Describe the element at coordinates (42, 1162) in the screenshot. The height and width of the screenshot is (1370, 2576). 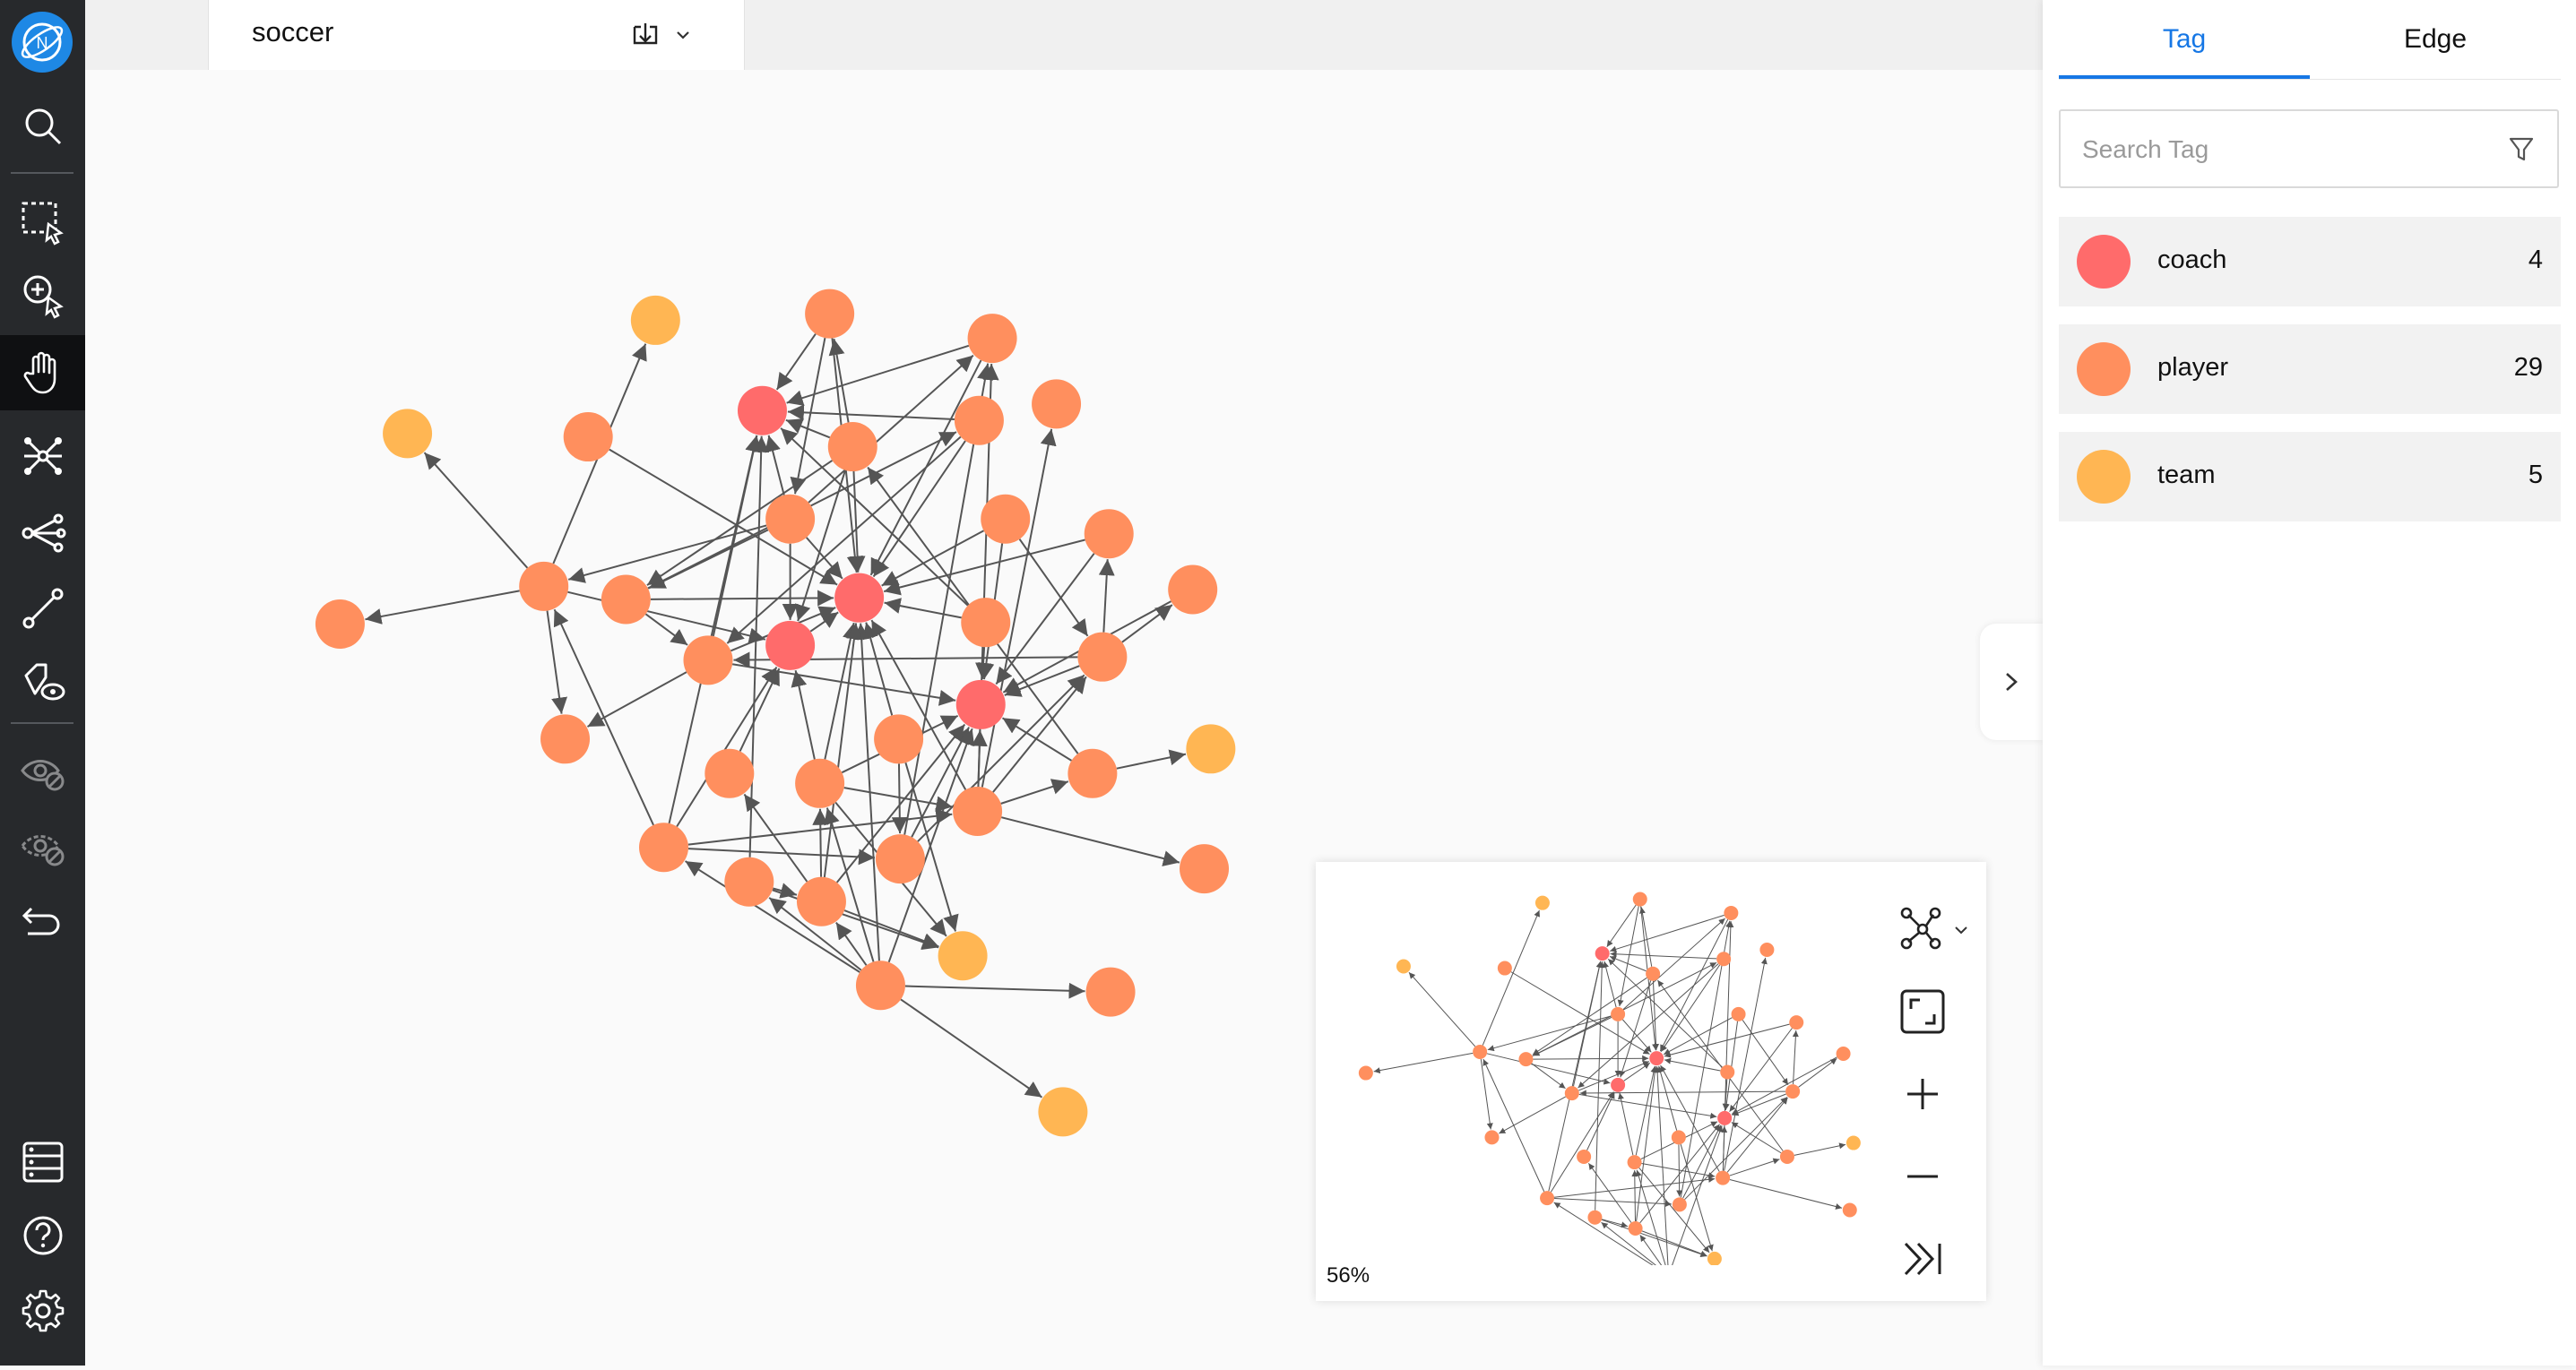
I see `settings-panel-button` at that location.